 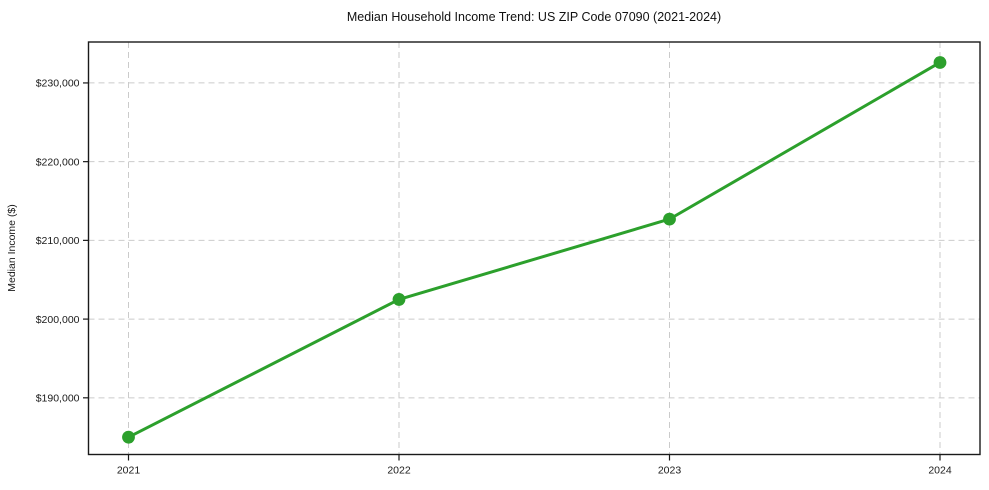 What do you see at coordinates (58, 84) in the screenshot?
I see `y-tick-label: $230,000` at bounding box center [58, 84].